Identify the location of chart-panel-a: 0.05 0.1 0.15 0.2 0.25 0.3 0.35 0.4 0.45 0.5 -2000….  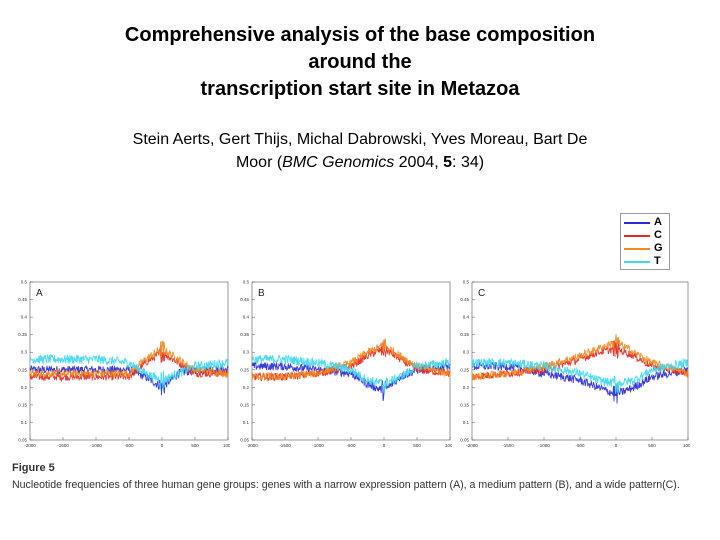
(124, 364).